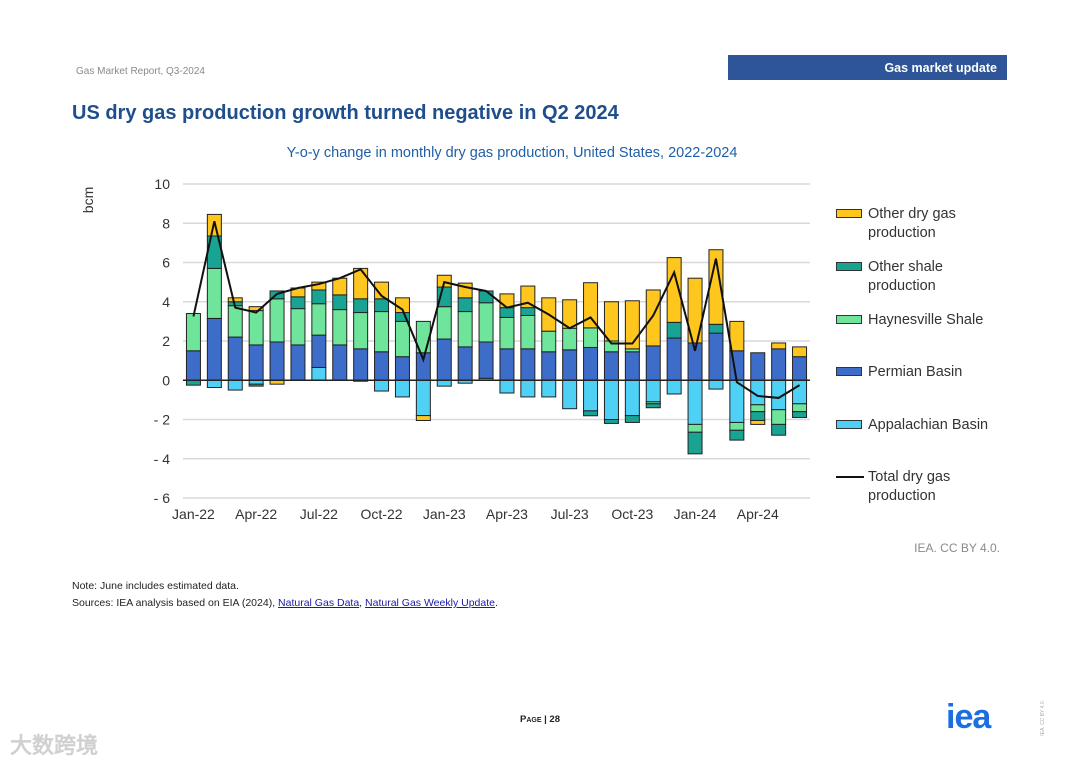 This screenshot has height=763, width=1080. Describe the element at coordinates (905, 276) in the screenshot. I see `legend-label: Other shale production` at that location.